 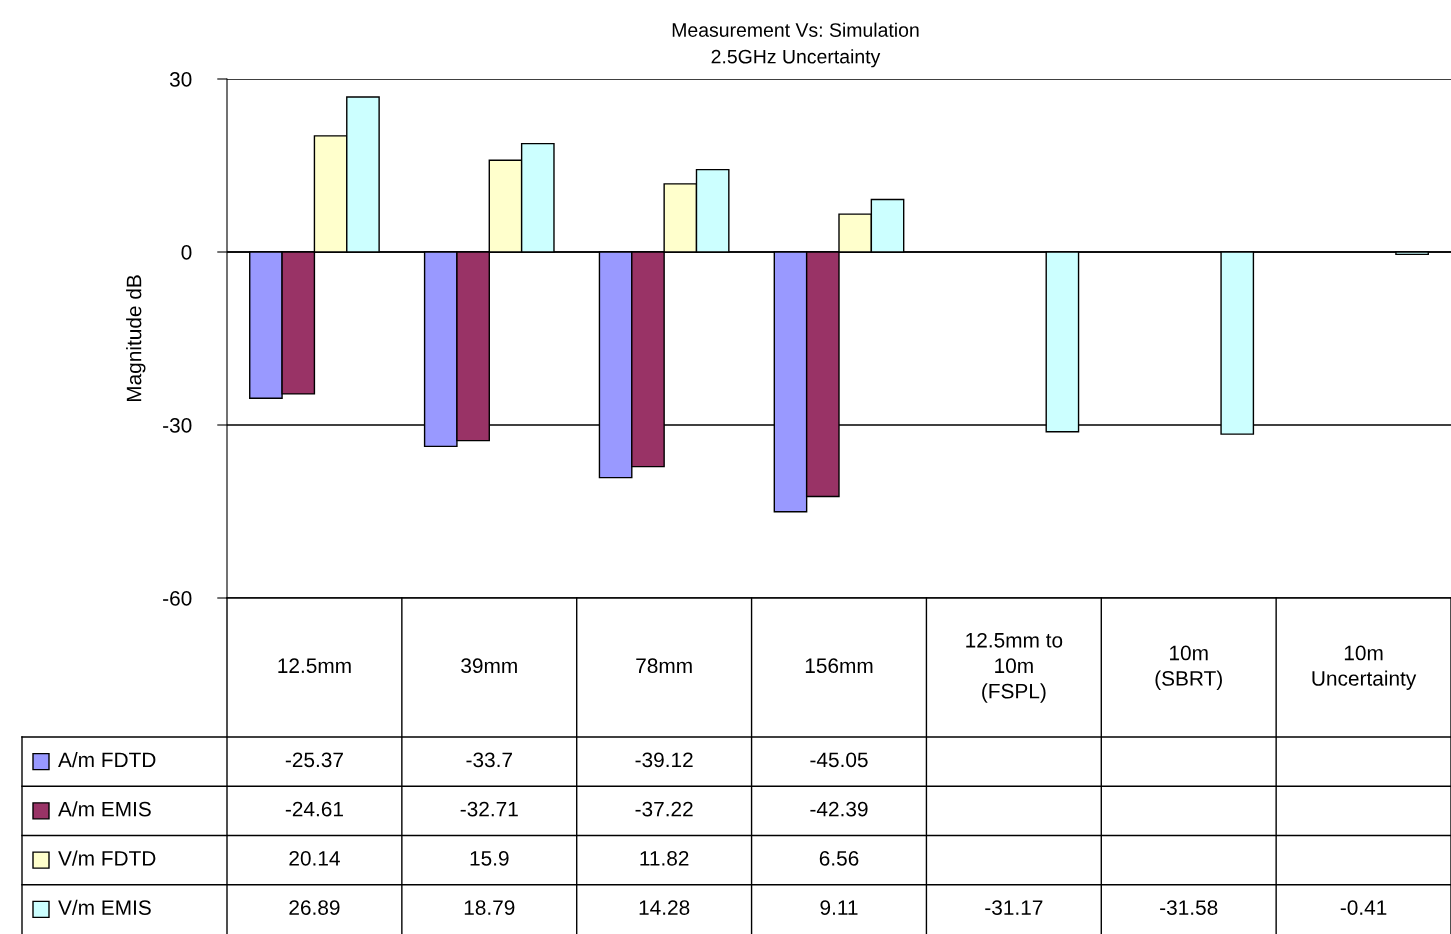 I want to click on x-tick-label: 10m Uncertainty, so click(x=1364, y=667).